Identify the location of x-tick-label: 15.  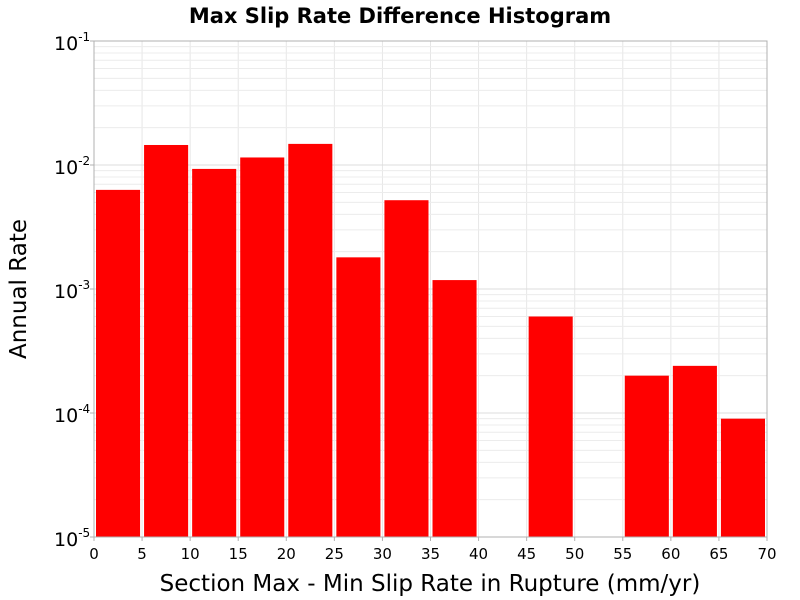
(238, 554).